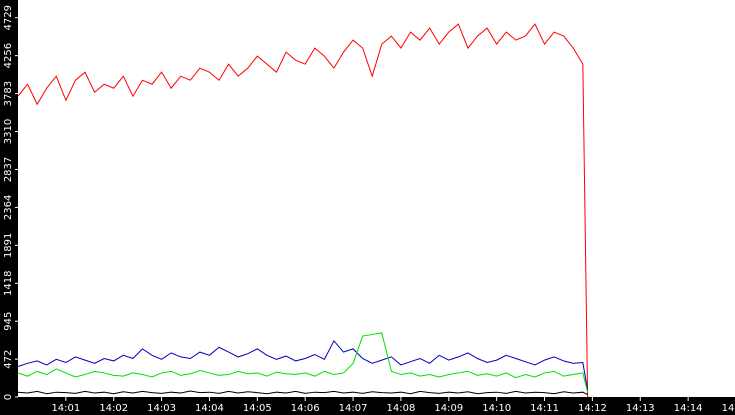  I want to click on y-tick-label: 2364, so click(8, 207).